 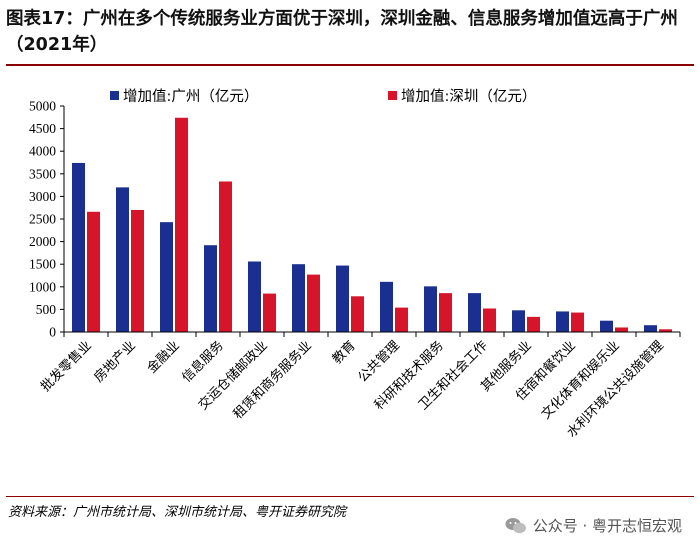 What do you see at coordinates (468, 96) in the screenshot?
I see `legend-label-shenzhen: 增加值:深圳（亿元）` at bounding box center [468, 96].